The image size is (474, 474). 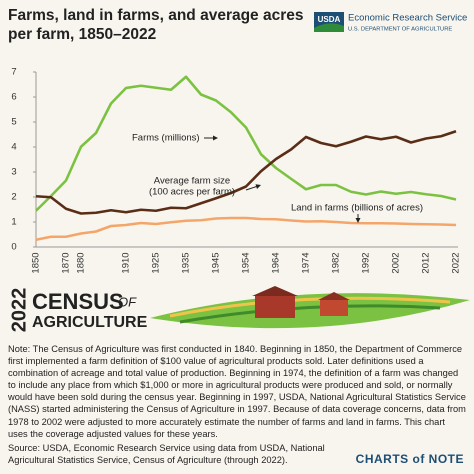 What do you see at coordinates (13, 97) in the screenshot?
I see `y-tick-label: 6` at bounding box center [13, 97].